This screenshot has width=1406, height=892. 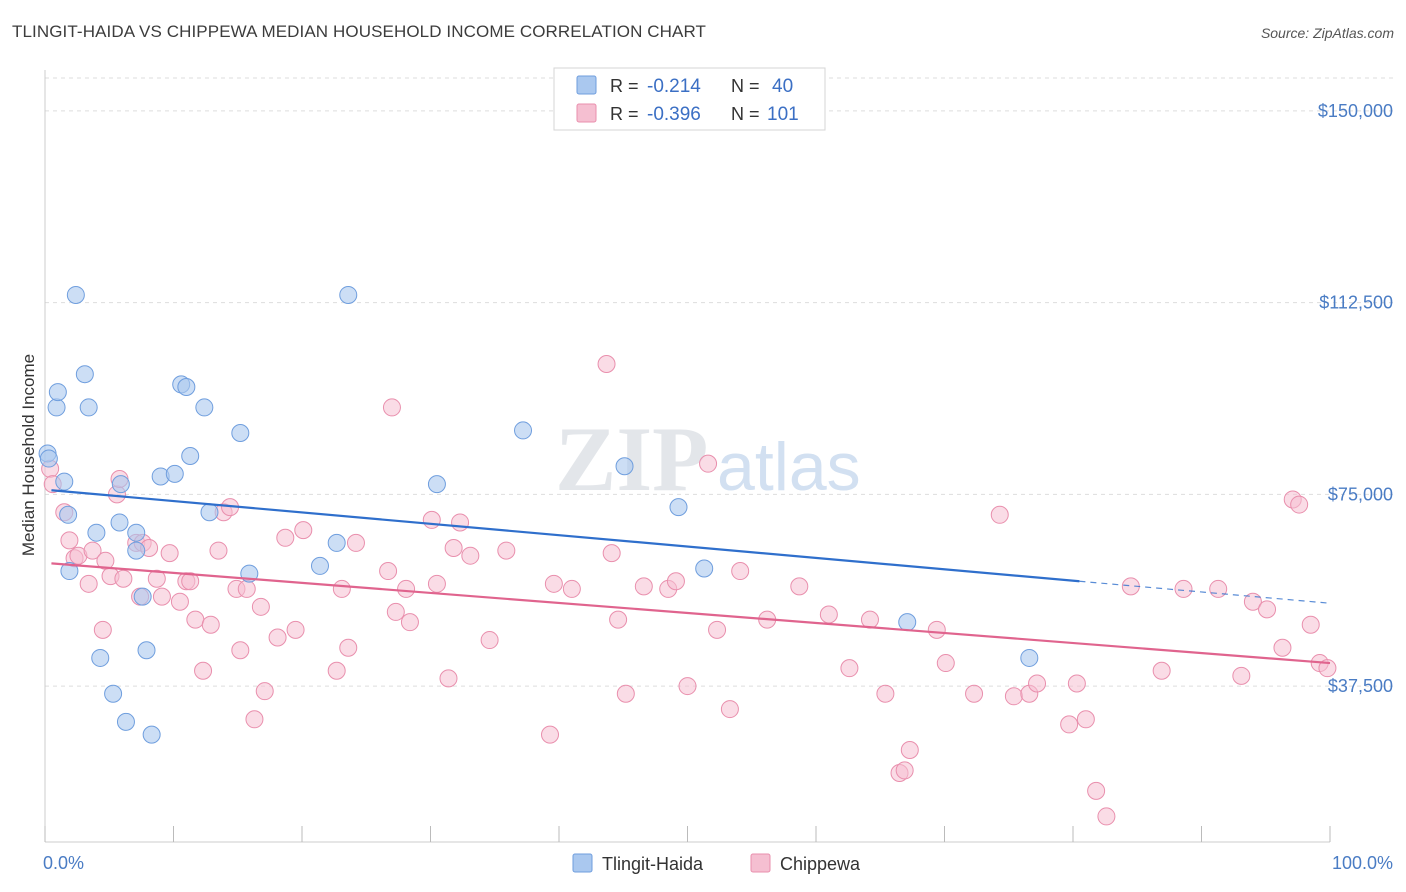 I want to click on y-tick-label-0: $150,000, so click(x=1355, y=111).